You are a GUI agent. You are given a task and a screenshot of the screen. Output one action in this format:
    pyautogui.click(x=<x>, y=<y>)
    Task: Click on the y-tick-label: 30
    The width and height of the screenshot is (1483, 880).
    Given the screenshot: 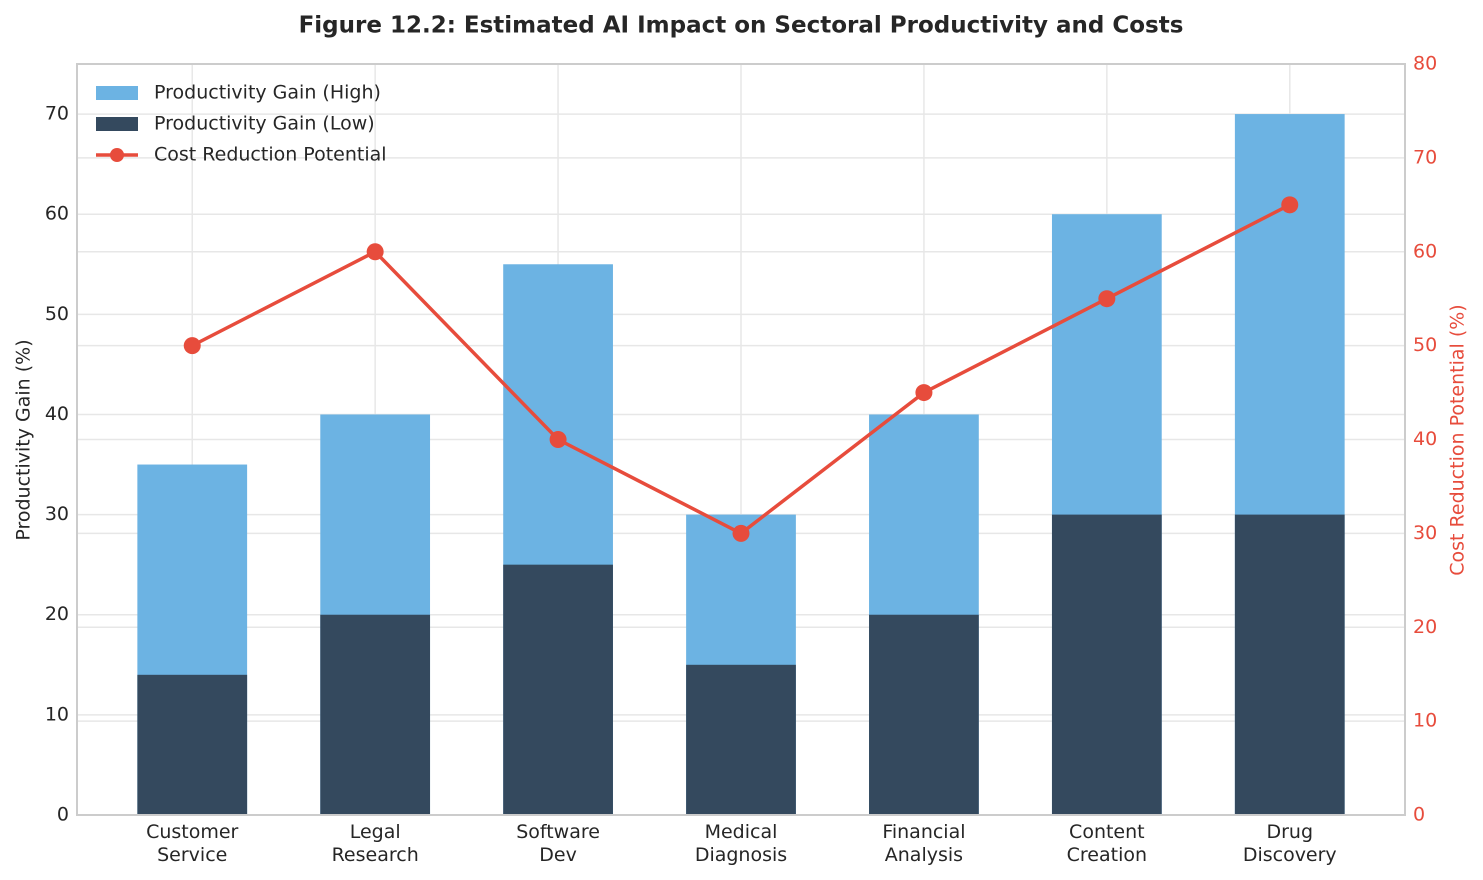 What is the action you would take?
    pyautogui.click(x=57, y=514)
    